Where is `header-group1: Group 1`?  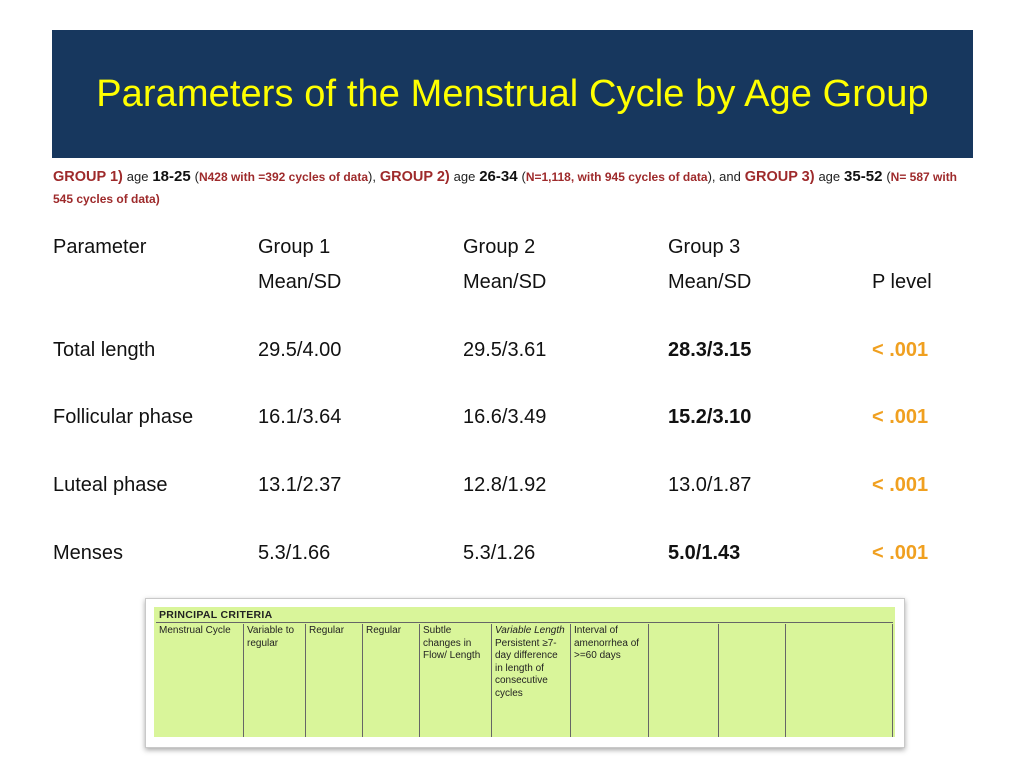 header-group1: Group 1 is located at coordinates (294, 247).